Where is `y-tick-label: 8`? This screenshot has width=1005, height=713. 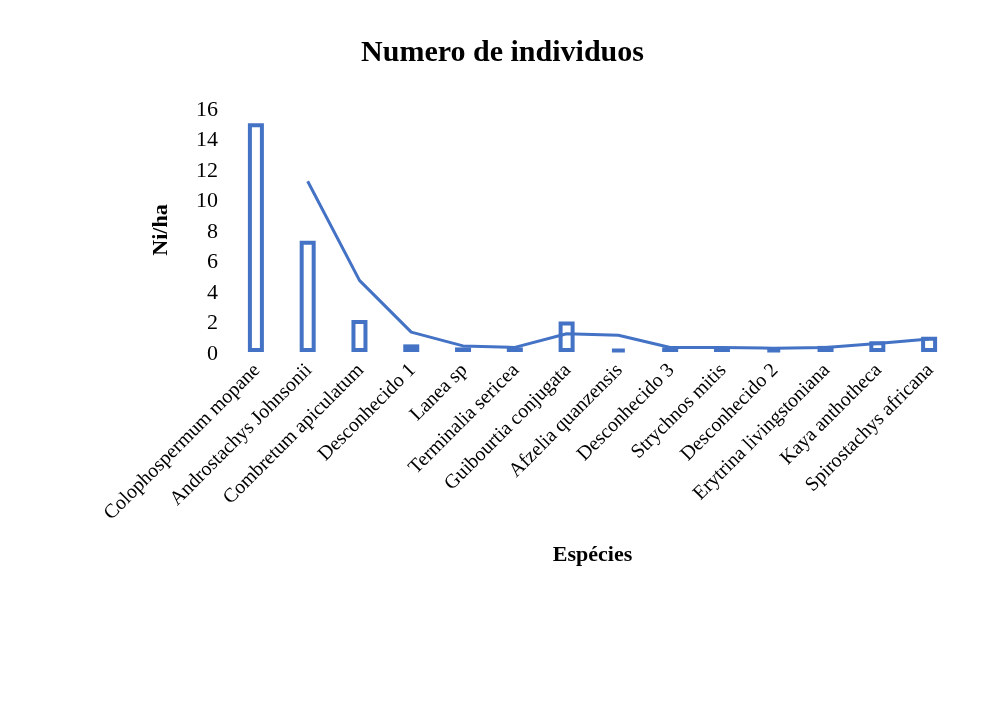 y-tick-label: 8 is located at coordinates (212, 230).